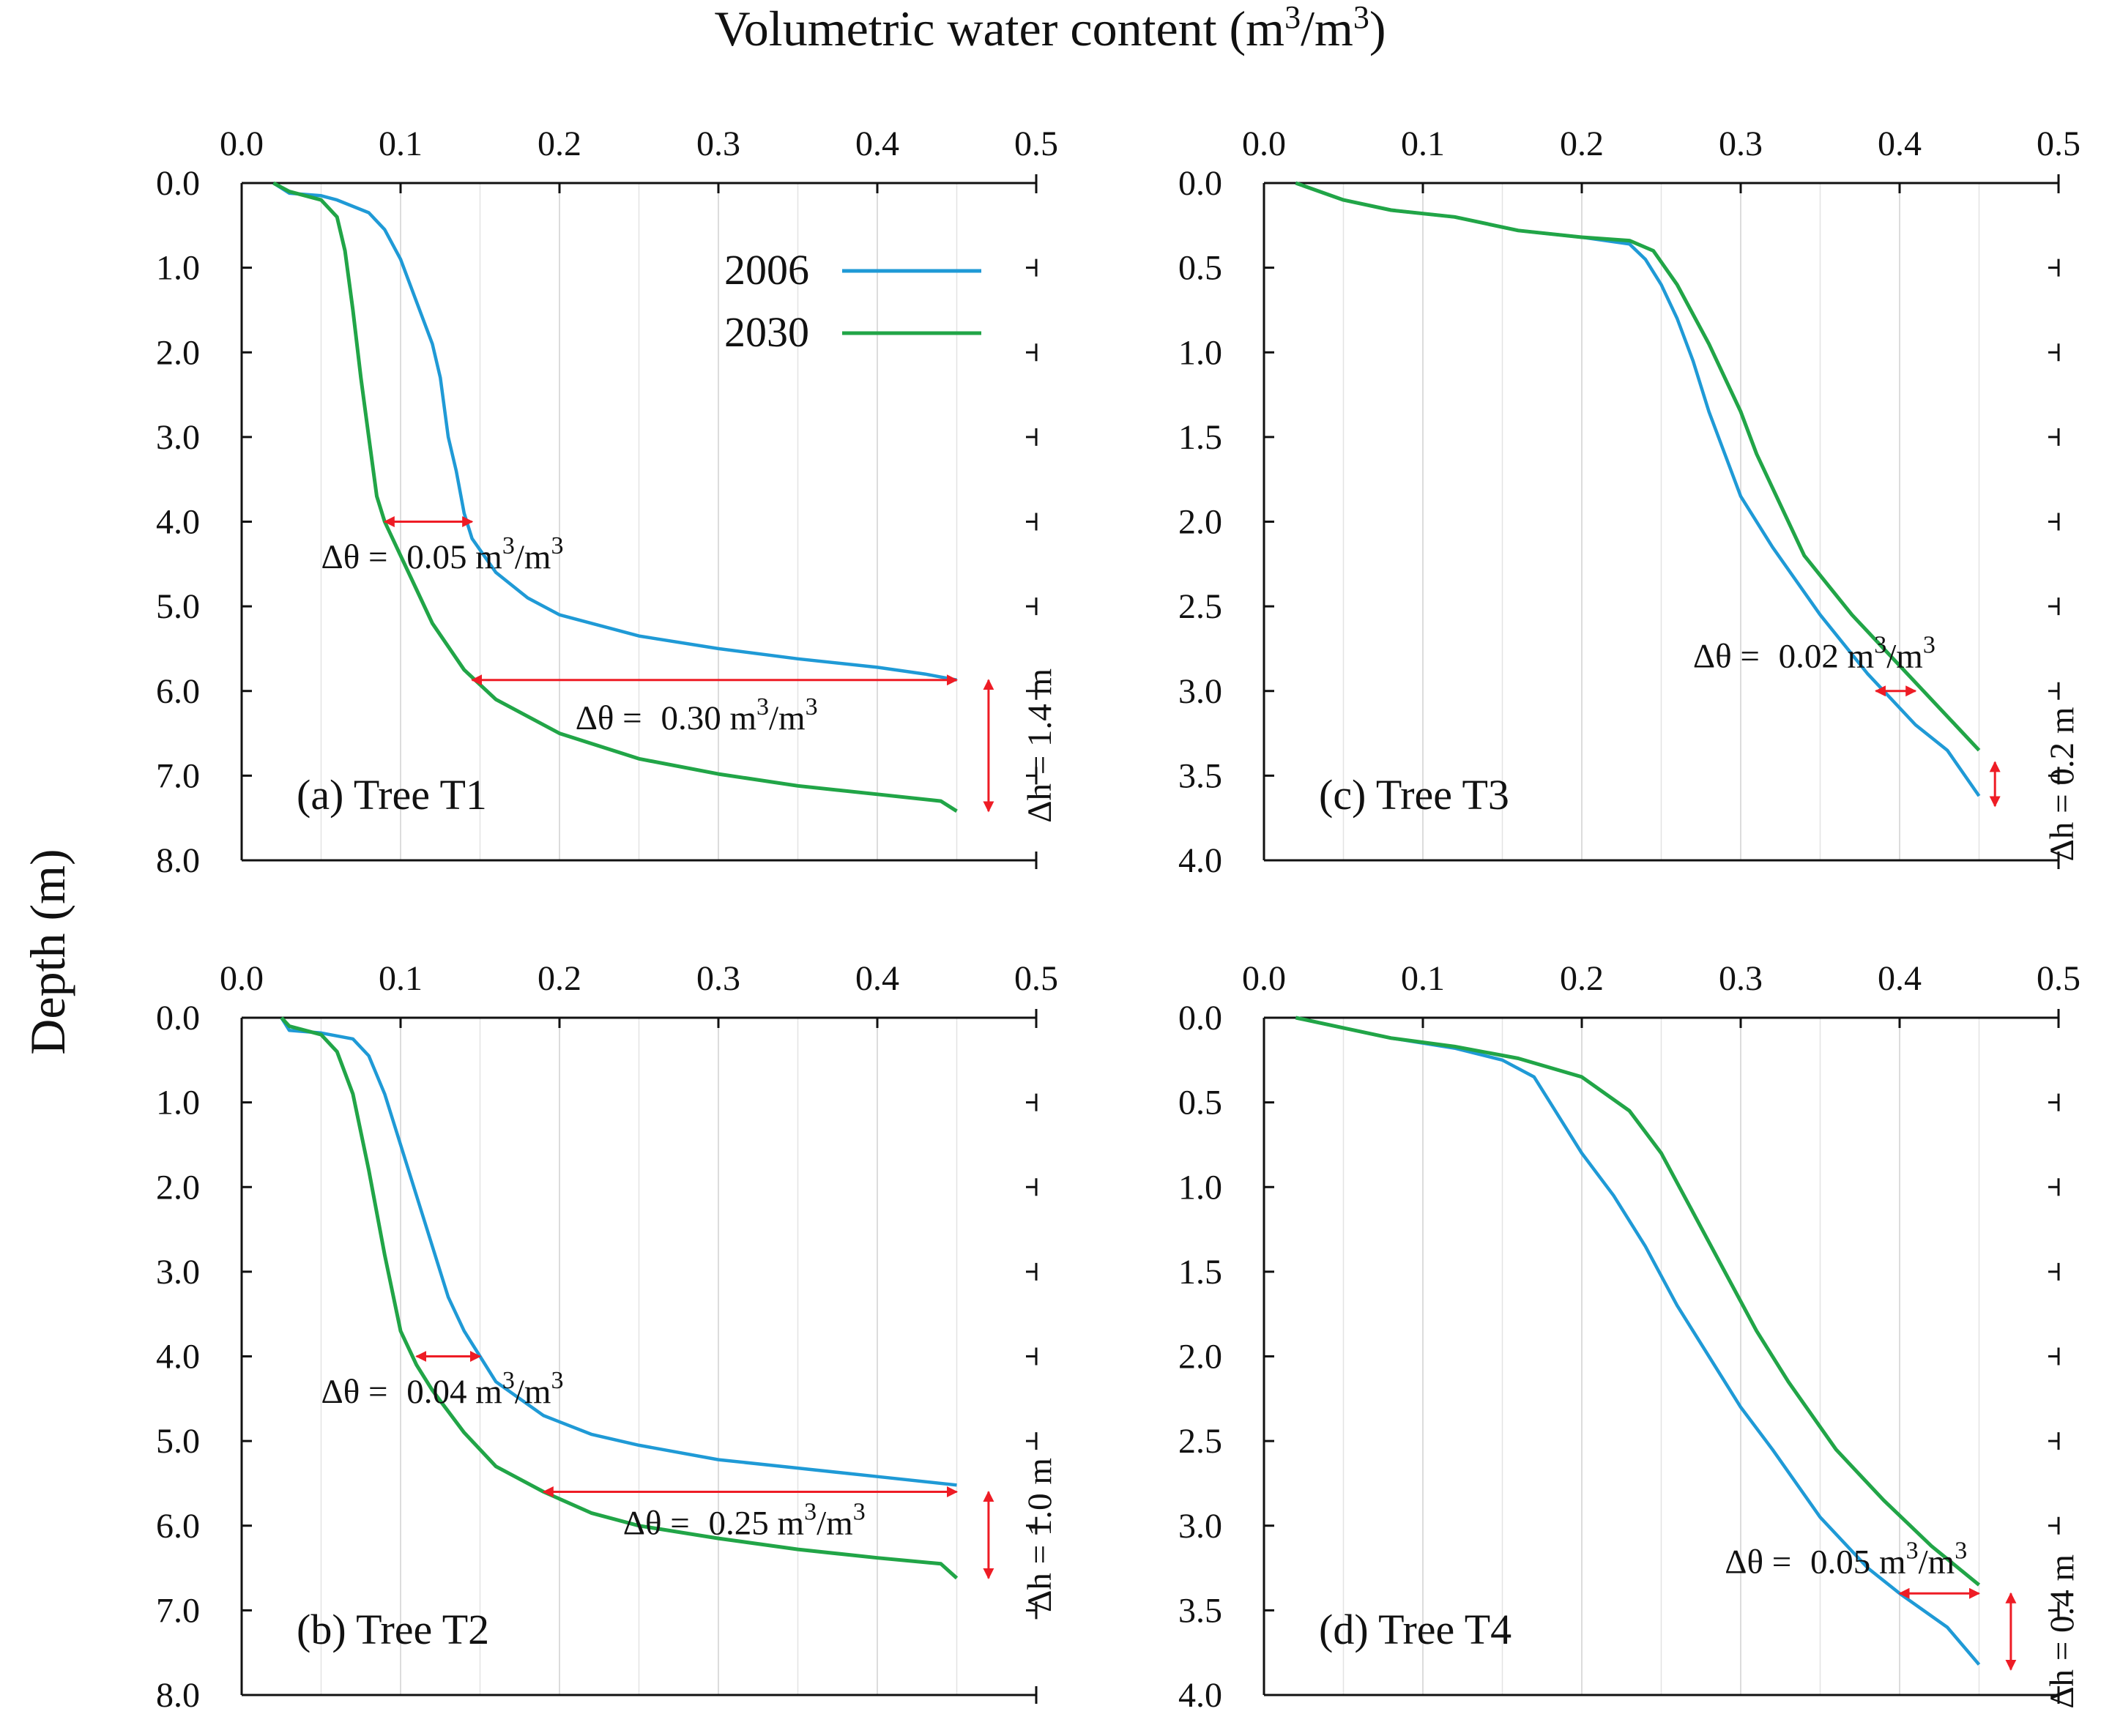 The width and height of the screenshot is (2101, 1736). What do you see at coordinates (1292, 17) in the screenshot?
I see `figure-x-axis-title-sup1: 3` at bounding box center [1292, 17].